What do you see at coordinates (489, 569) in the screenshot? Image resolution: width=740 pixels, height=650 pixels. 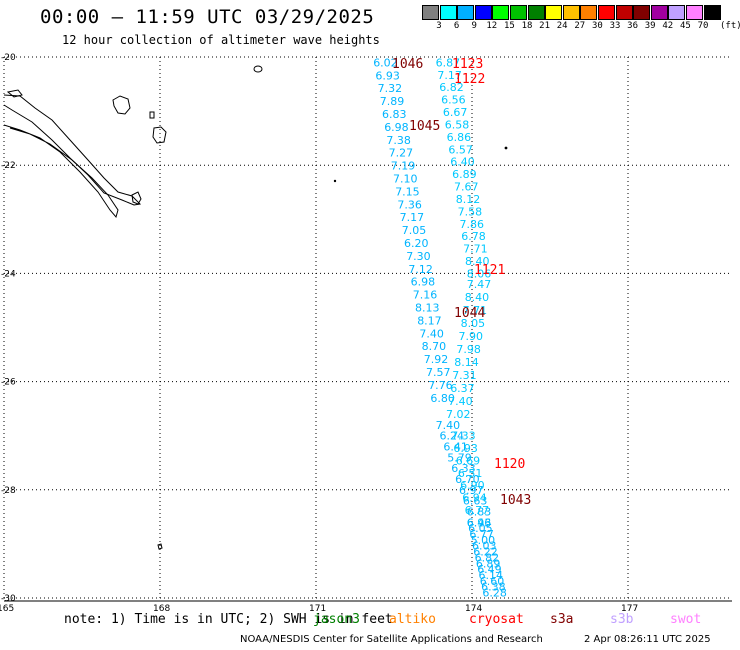 I see `wave-height-value: 6.49` at bounding box center [489, 569].